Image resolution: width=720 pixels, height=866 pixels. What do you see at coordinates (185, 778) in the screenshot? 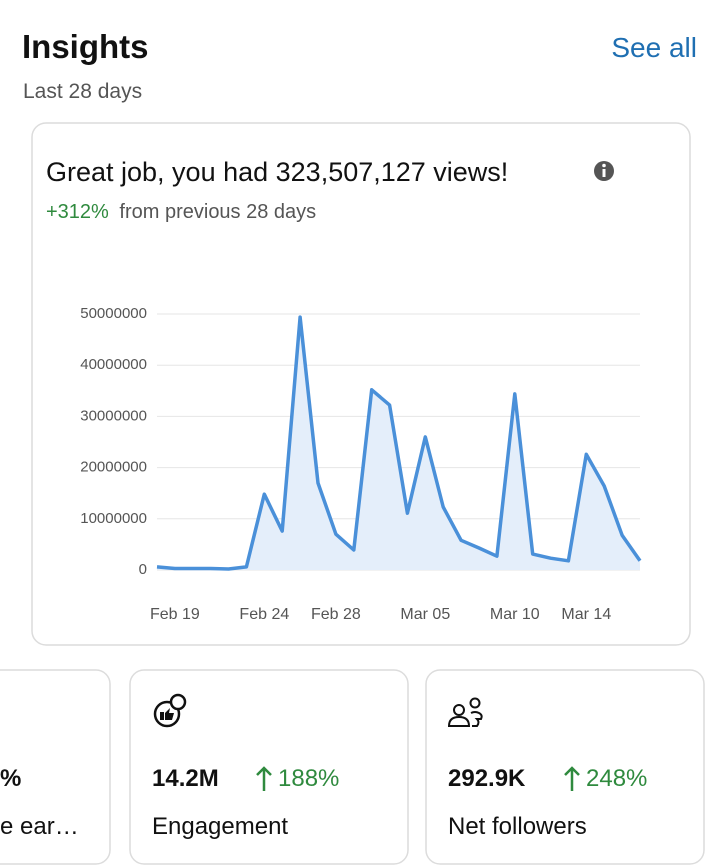
I see `metric-value: 14.2M` at bounding box center [185, 778].